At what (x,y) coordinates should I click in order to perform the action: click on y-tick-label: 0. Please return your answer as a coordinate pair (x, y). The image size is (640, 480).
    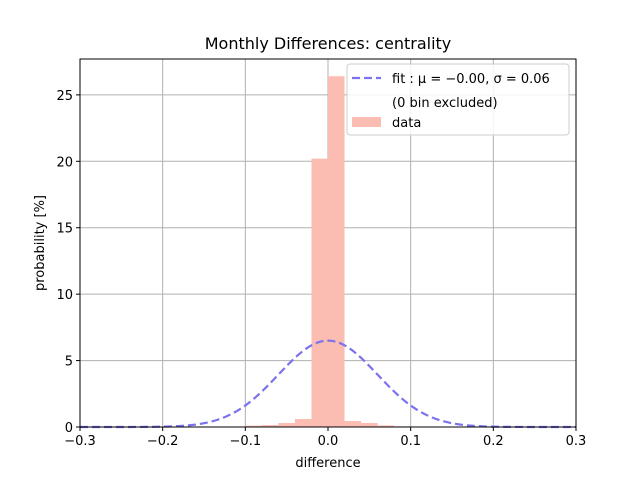
    Looking at the image, I should click on (69, 428).